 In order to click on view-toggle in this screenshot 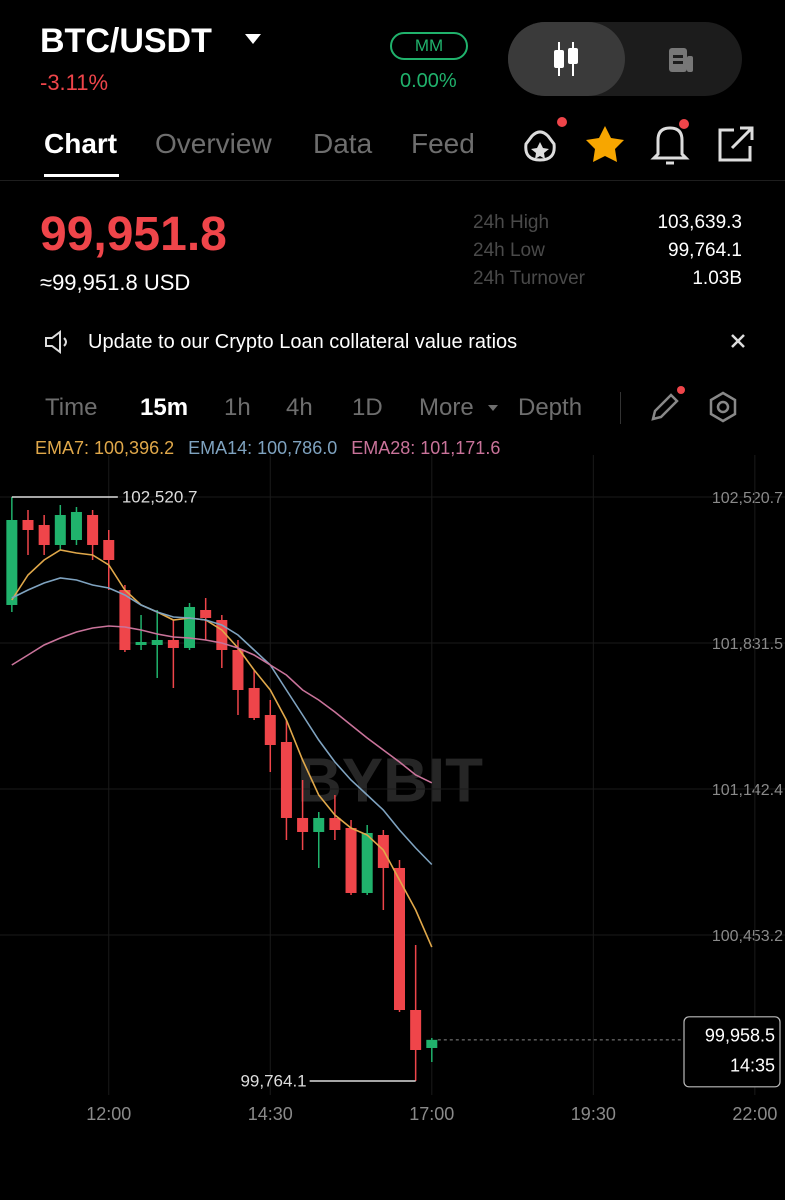, I will do `click(625, 59)`.